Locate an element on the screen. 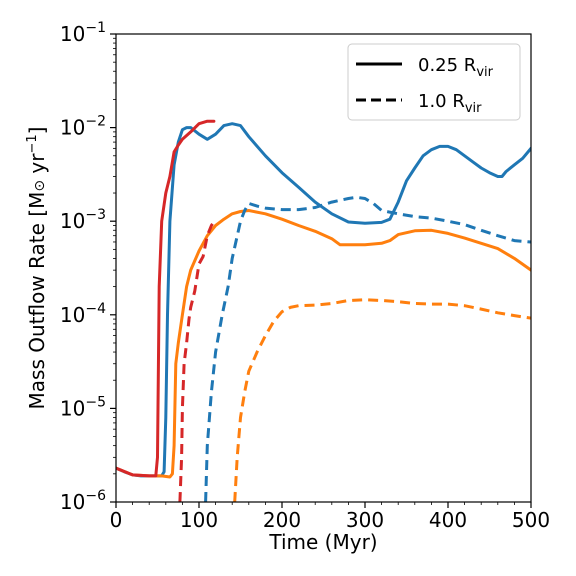 The width and height of the screenshot is (576, 576). x-tick-label: 0 is located at coordinates (116, 520).